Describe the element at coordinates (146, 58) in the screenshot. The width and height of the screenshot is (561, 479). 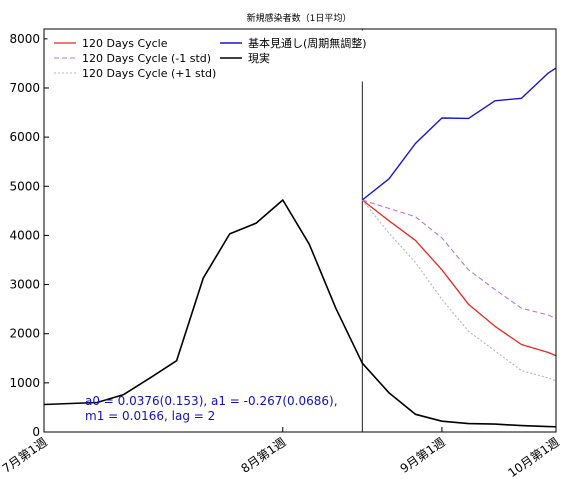
I see `legend-label: 120 Days Cycle (-1 std)` at that location.